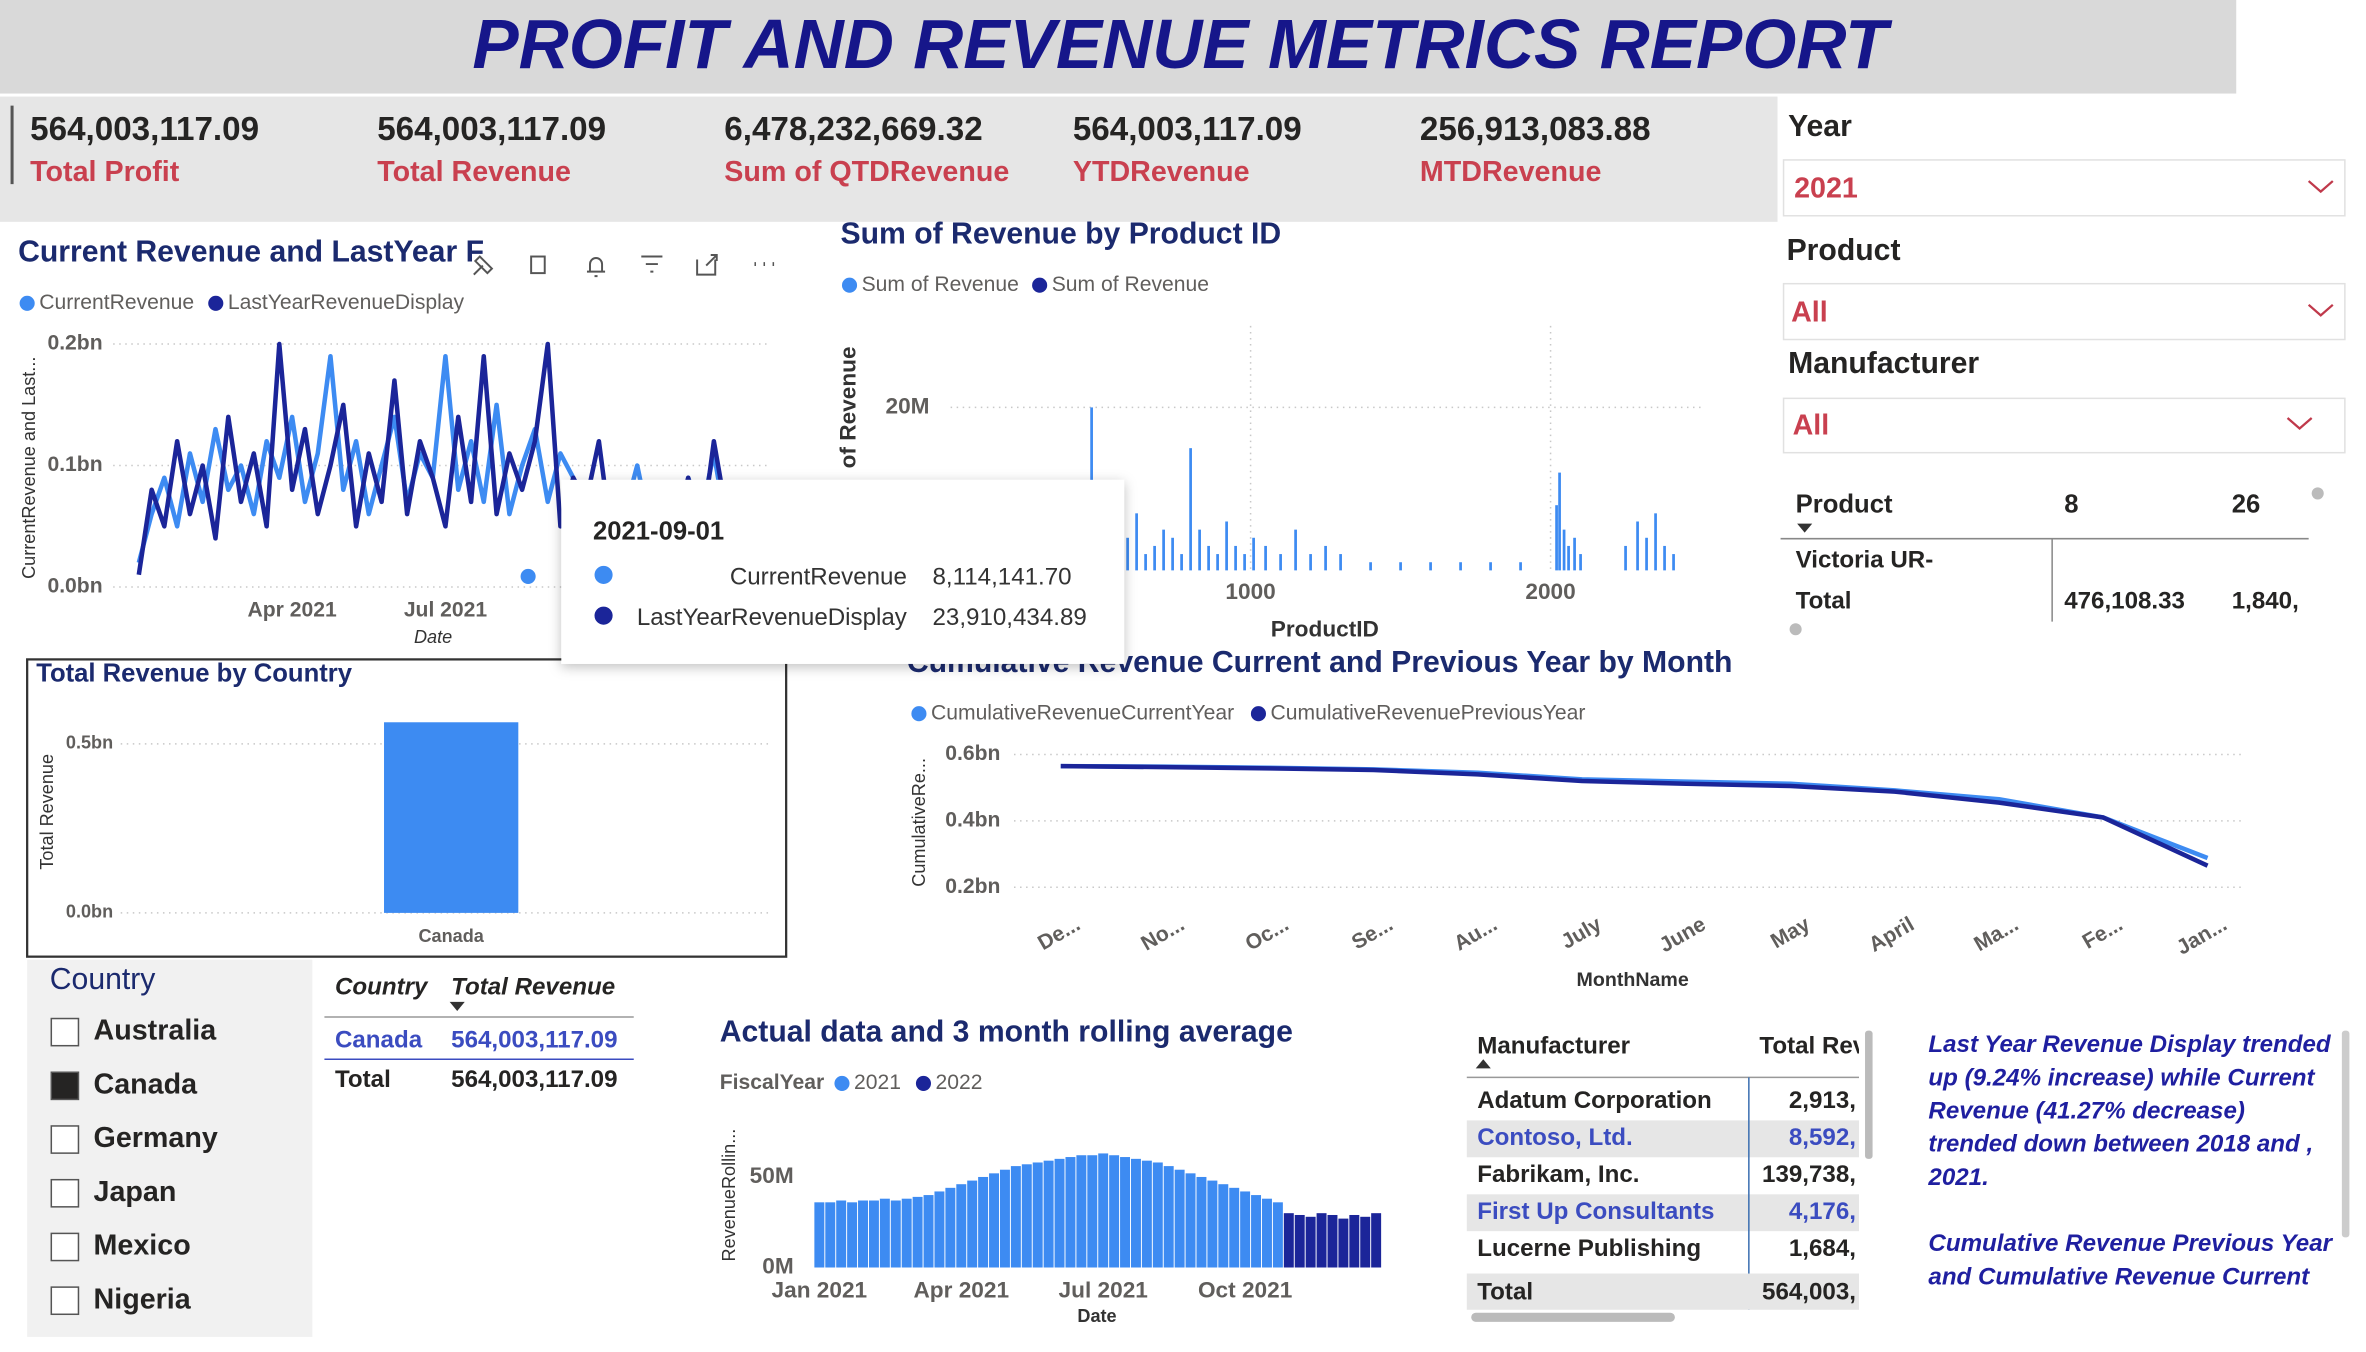 This screenshot has height=1352, width=2366. What do you see at coordinates (1182, 44) in the screenshot?
I see `report-title: PROFIT AND REVENUE METRICS REPORT` at bounding box center [1182, 44].